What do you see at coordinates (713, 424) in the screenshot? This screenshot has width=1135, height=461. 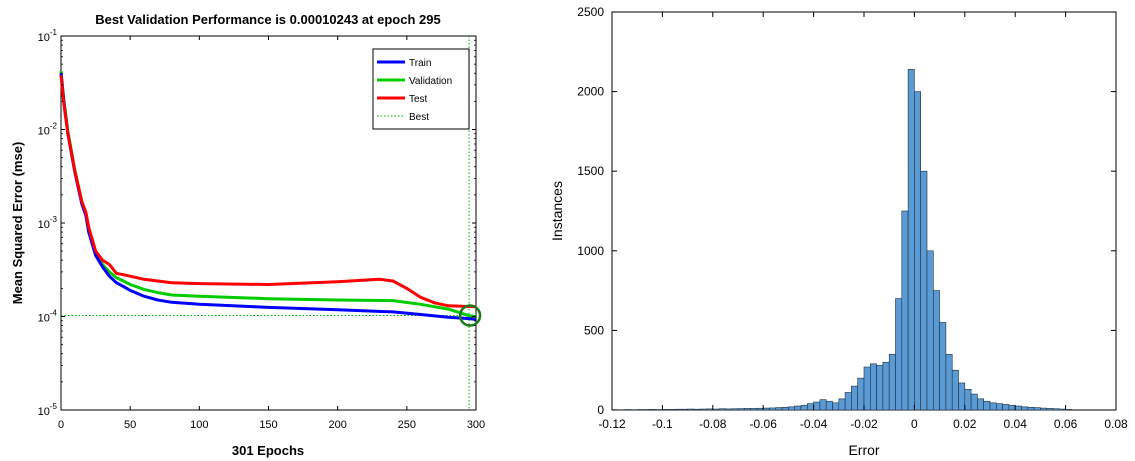 I see `x-tick-label: -0.08` at bounding box center [713, 424].